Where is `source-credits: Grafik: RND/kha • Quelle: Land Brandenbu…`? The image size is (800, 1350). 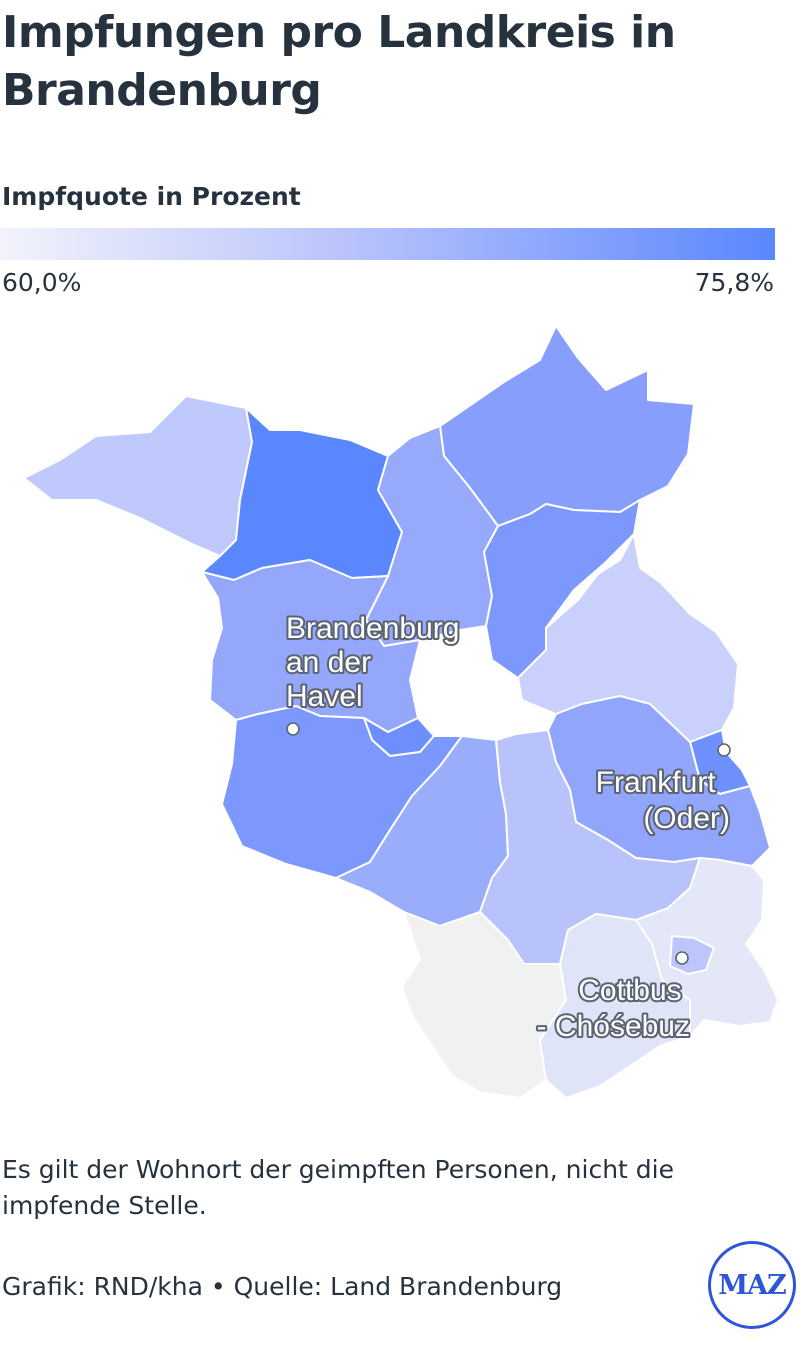
source-credits: Grafik: RND/kha • Quelle: Land Brandenbu… is located at coordinates (282, 1286).